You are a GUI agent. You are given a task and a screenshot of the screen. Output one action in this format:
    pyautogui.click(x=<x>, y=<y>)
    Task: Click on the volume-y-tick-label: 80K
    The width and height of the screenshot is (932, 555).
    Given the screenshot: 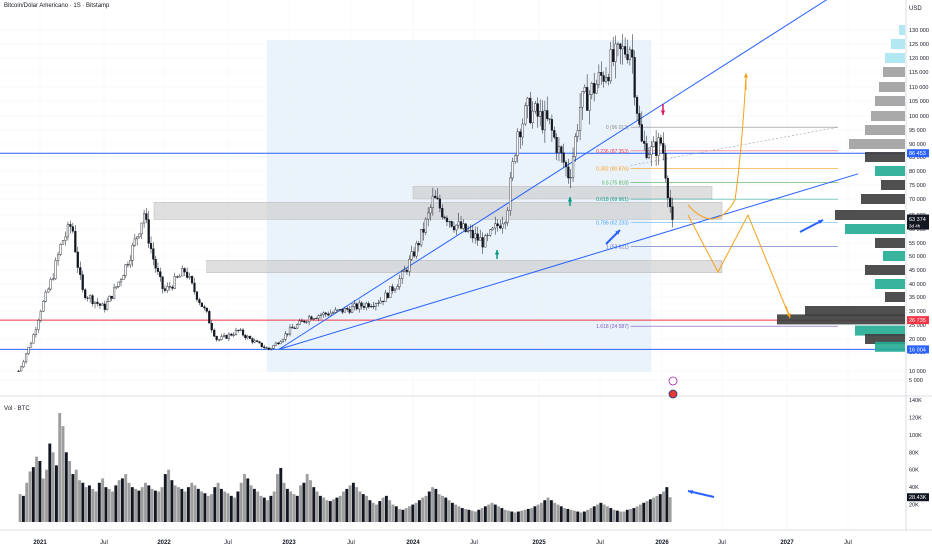 What is the action you would take?
    pyautogui.click(x=914, y=453)
    